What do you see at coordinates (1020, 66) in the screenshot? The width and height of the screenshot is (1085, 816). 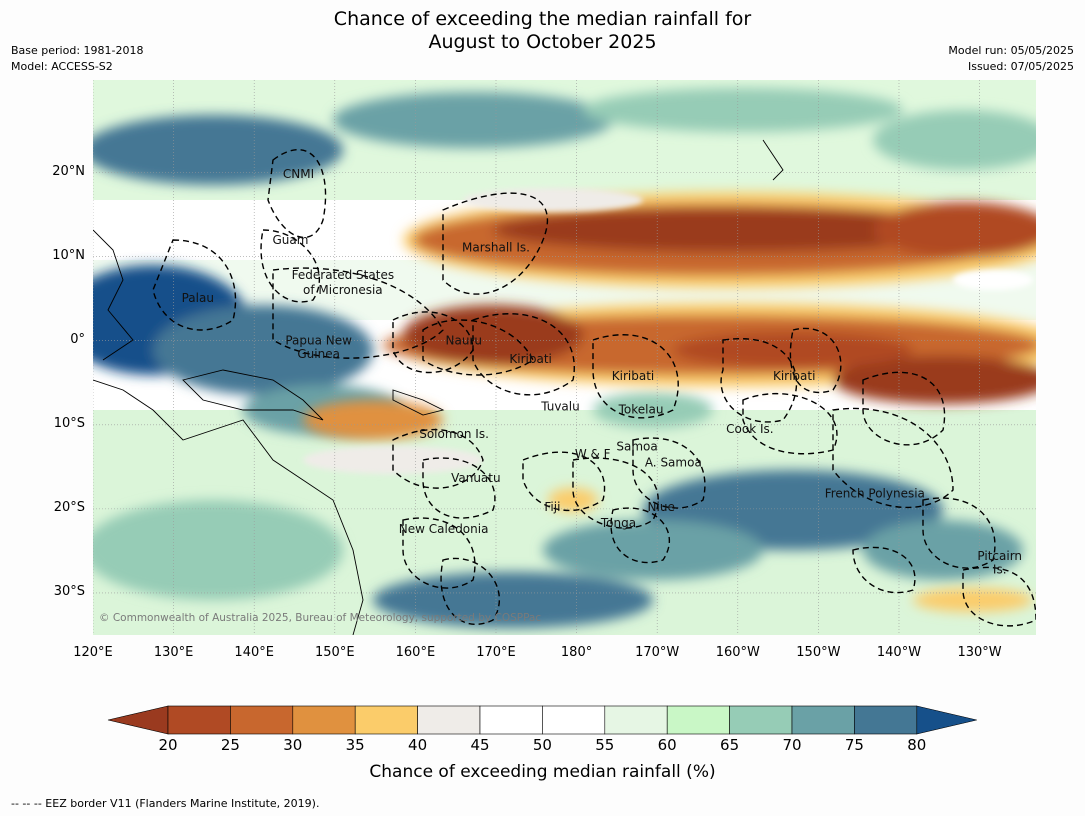 I see `issued-date: Issued: 07/05/2025` at bounding box center [1020, 66].